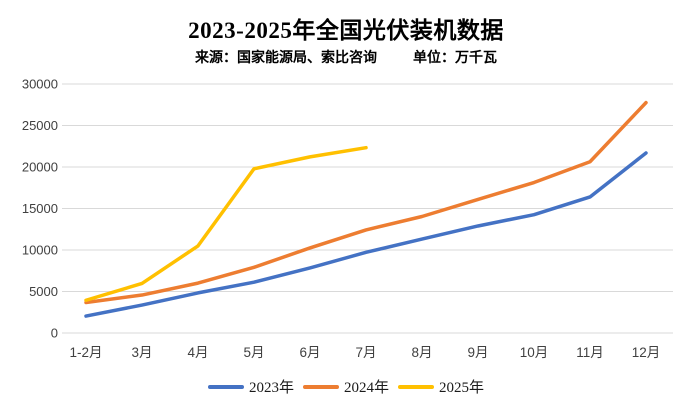  What do you see at coordinates (534, 352) in the screenshot?
I see `x-tick-label: 10月` at bounding box center [534, 352].